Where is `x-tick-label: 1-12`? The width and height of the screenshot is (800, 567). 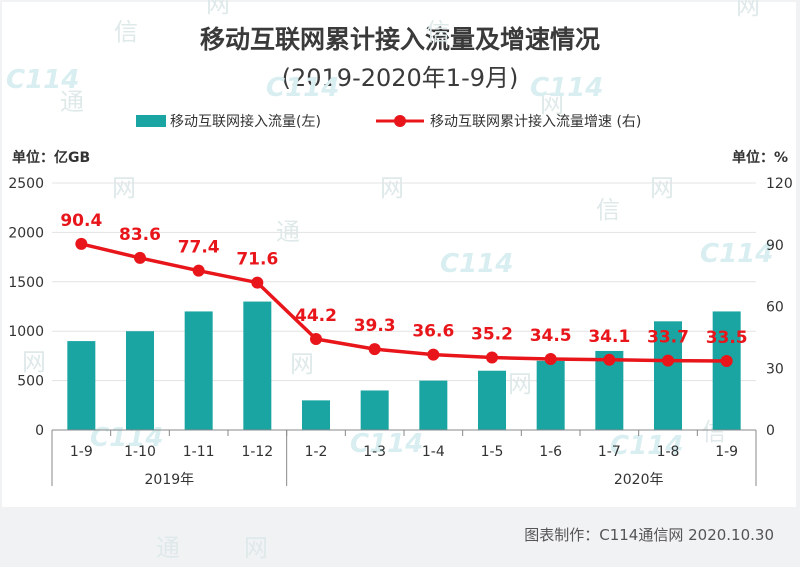 x-tick-label: 1-12 is located at coordinates (257, 452).